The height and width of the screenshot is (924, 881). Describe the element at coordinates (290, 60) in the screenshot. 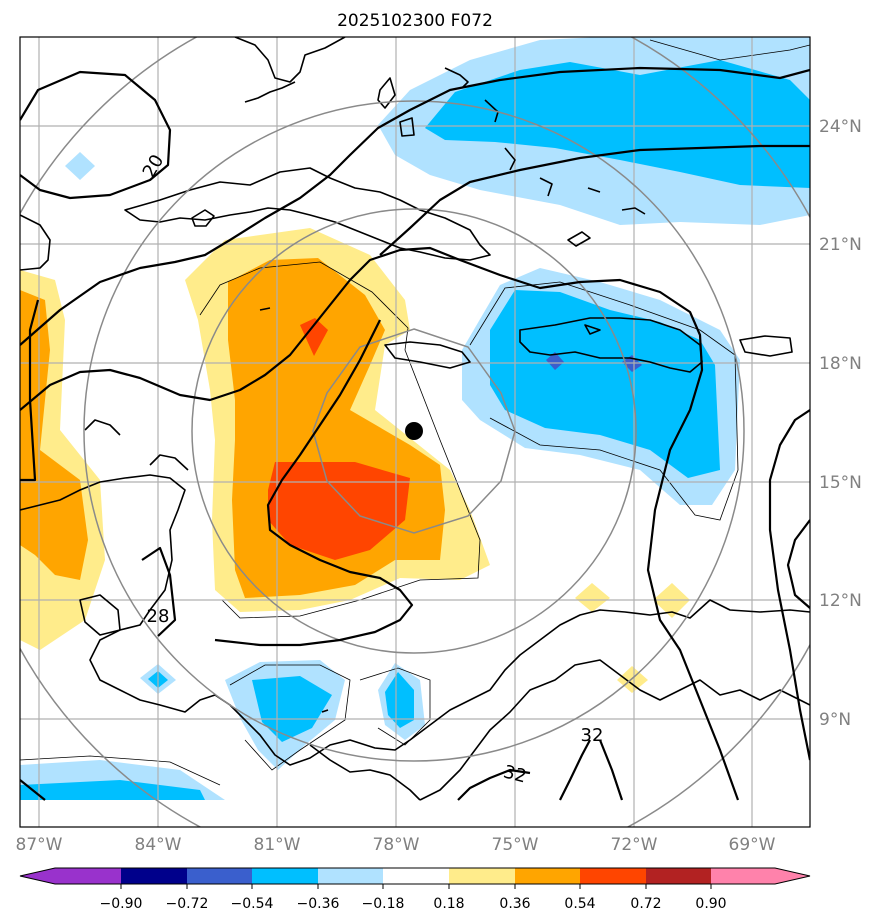

I see `coast-florida` at that location.